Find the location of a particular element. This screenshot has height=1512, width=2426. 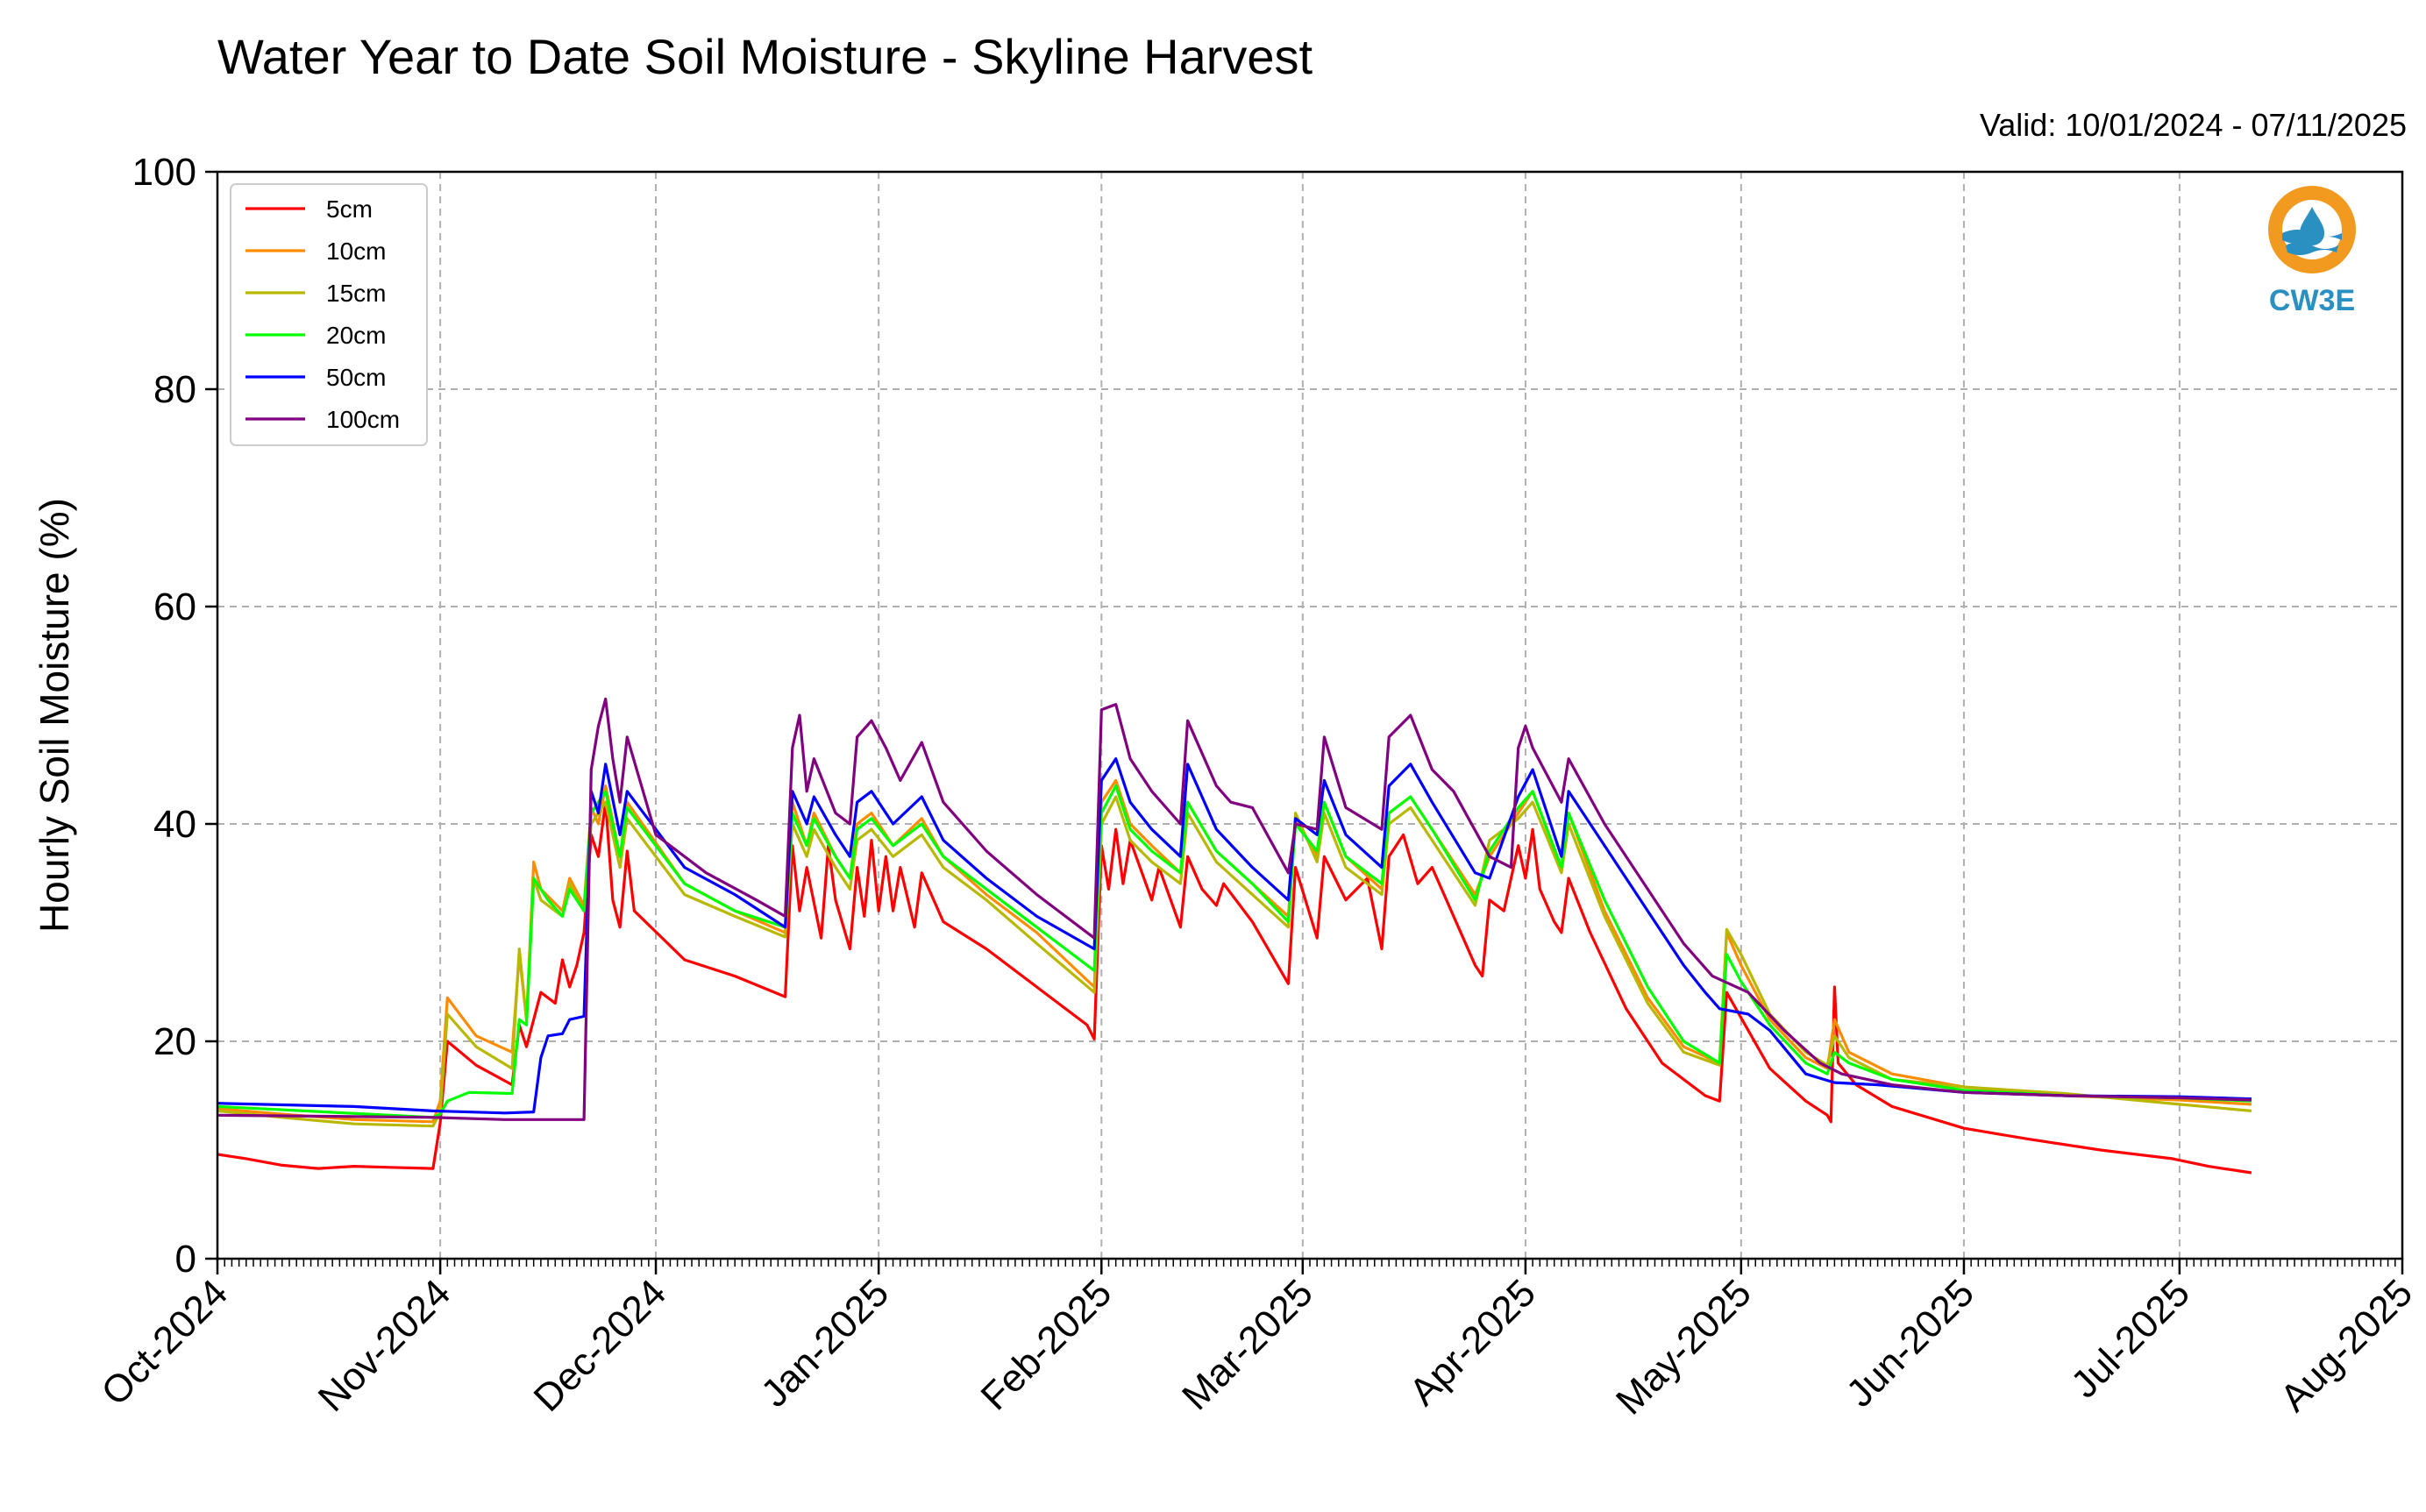

x-tick-label: Nov-2024 is located at coordinates (384, 1345).